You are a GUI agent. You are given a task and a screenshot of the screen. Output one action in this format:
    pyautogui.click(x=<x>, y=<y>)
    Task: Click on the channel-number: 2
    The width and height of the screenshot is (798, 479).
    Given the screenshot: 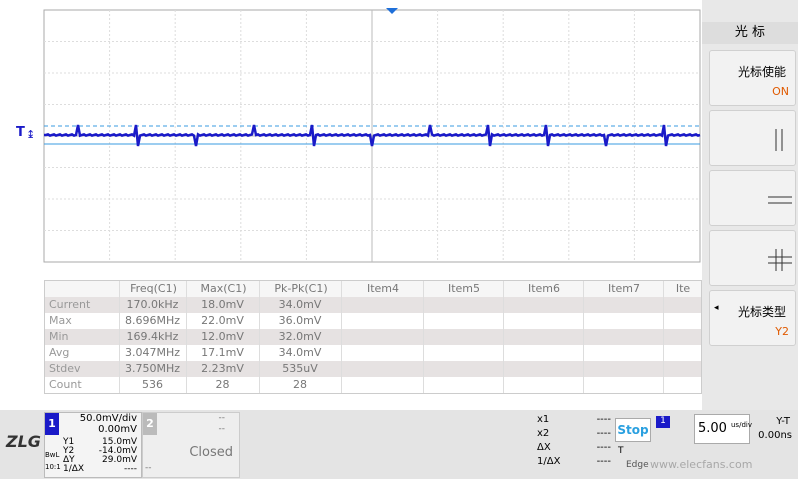 What is the action you would take?
    pyautogui.click(x=150, y=424)
    